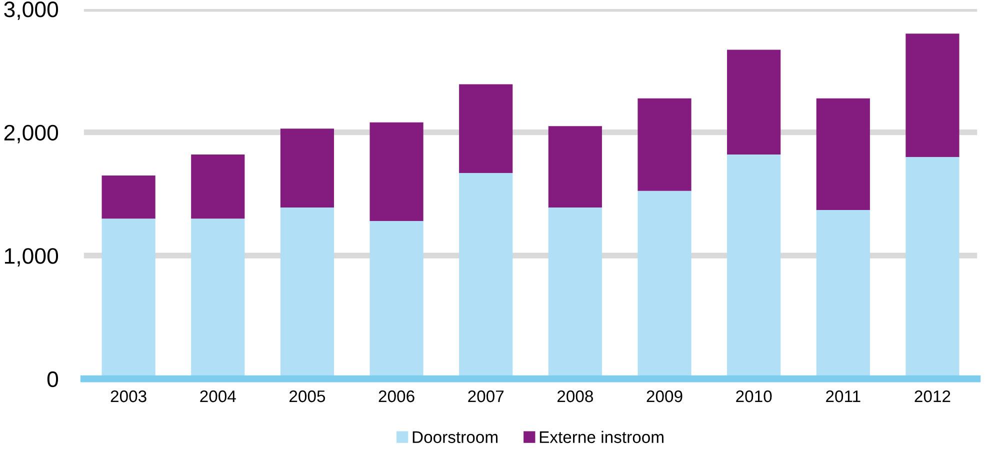 The image size is (987, 451). Describe the element at coordinates (31, 257) in the screenshot. I see `y-tick-label: 1,000` at that location.